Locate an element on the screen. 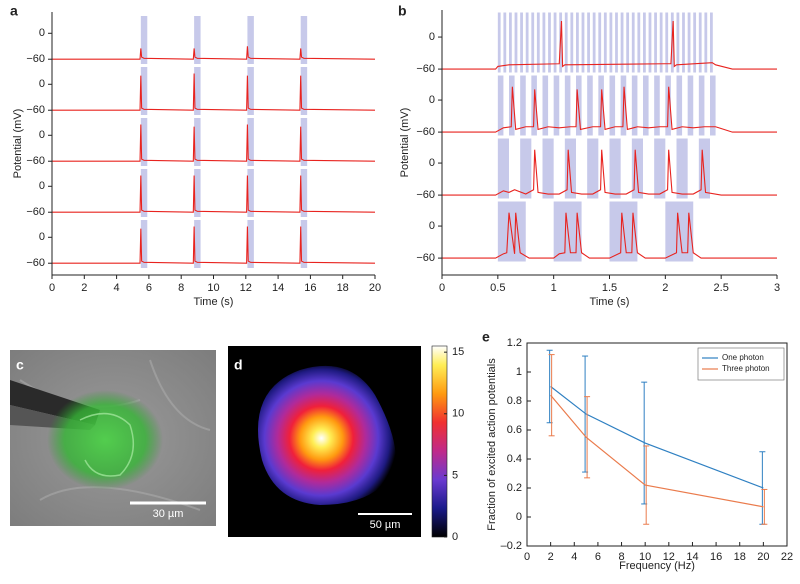  x-axis-label: Frequency (Hz) is located at coordinates (657, 566).